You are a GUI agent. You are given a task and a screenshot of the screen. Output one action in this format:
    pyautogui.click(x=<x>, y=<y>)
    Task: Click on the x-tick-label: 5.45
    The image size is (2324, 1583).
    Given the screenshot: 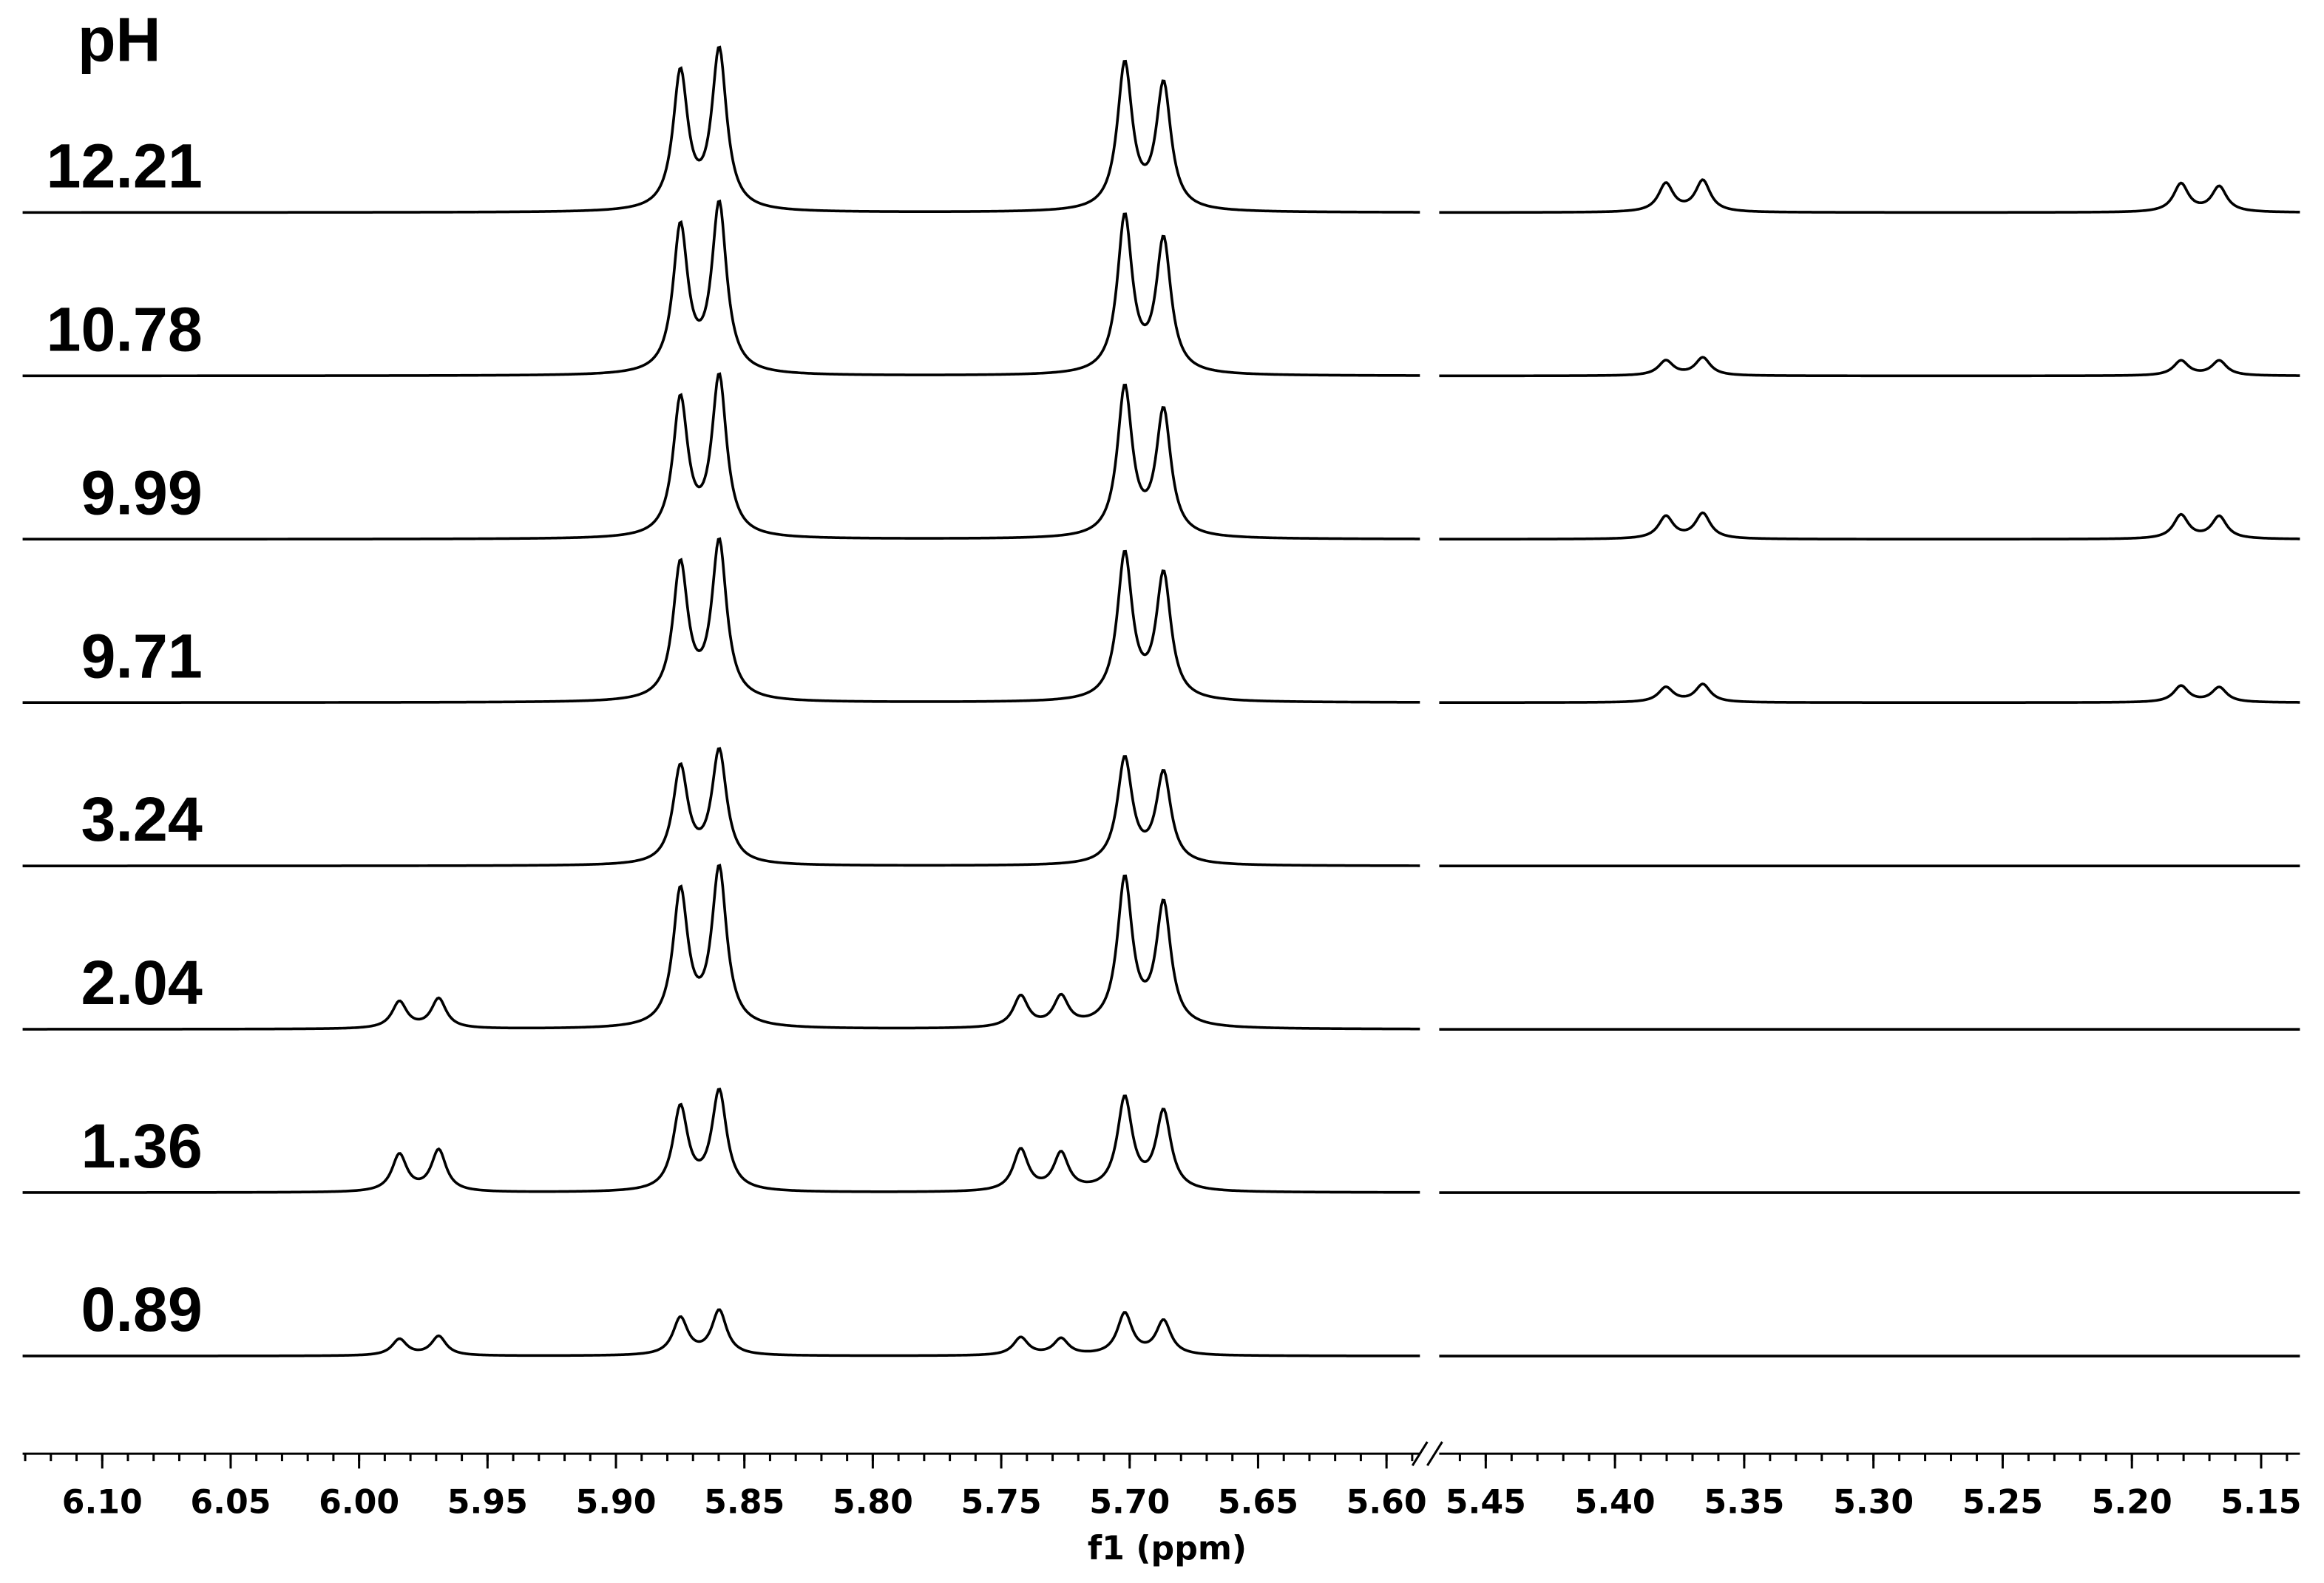 What is the action you would take?
    pyautogui.click(x=1486, y=1502)
    